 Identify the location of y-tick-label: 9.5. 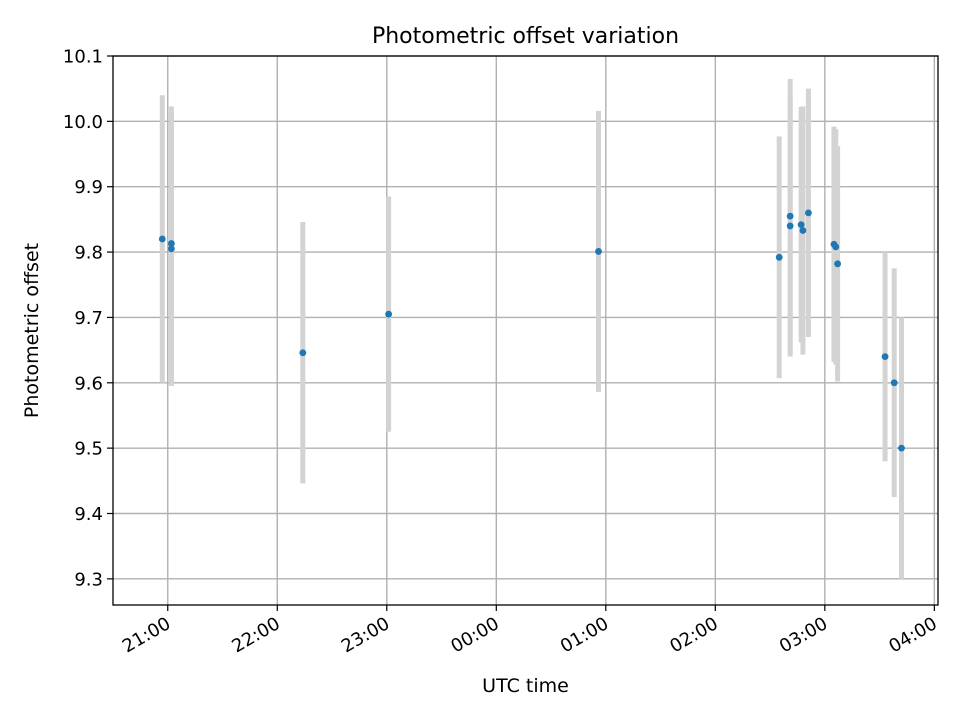
(88, 449).